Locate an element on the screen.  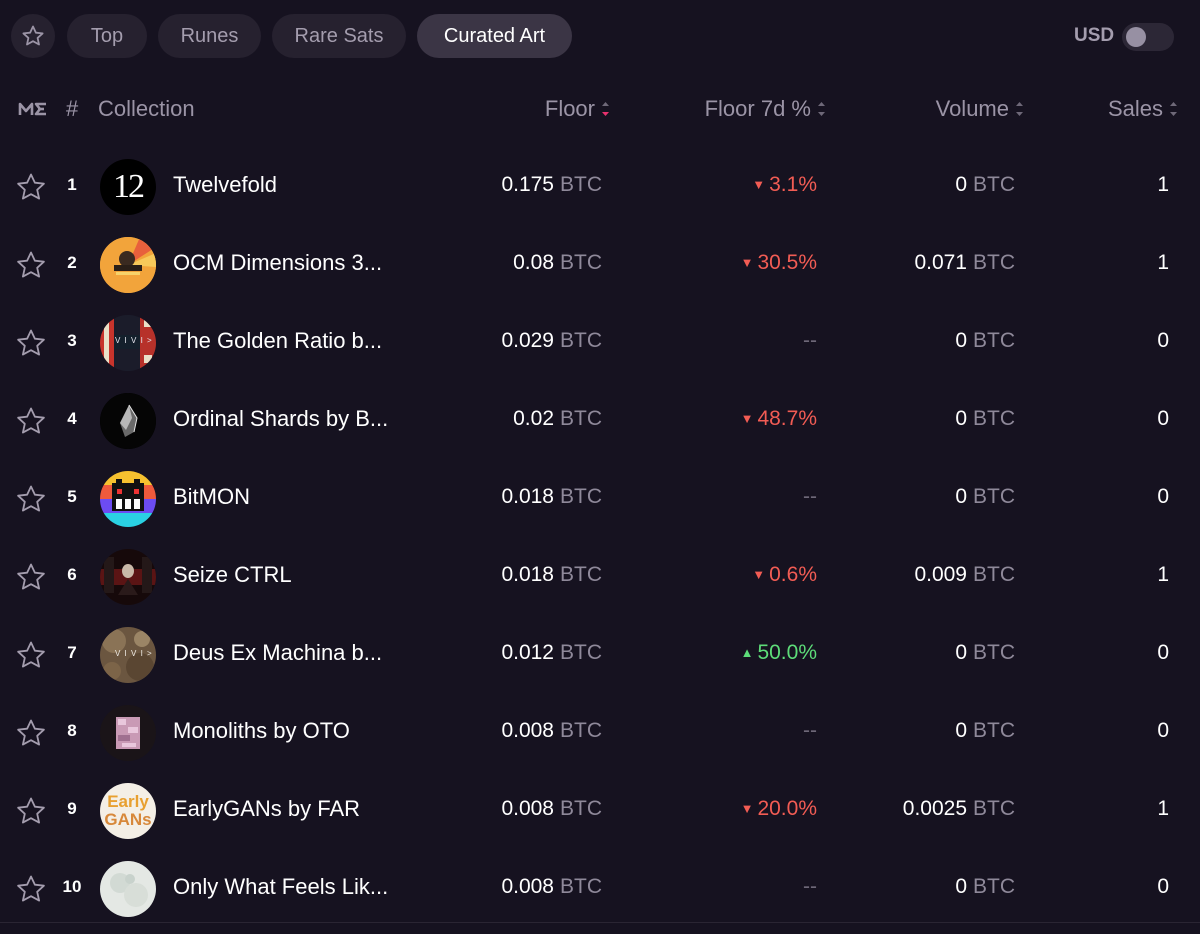
collection-name: BitMON is located at coordinates (211, 496).